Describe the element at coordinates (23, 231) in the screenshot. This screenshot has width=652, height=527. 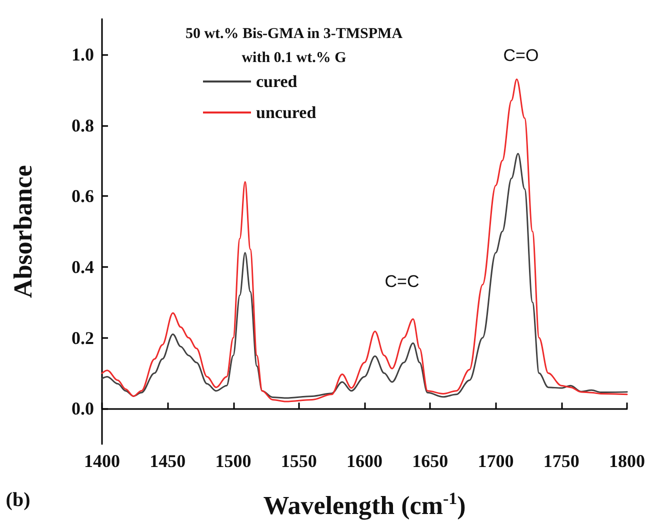
I see `y-axis-title: Absorbance` at that location.